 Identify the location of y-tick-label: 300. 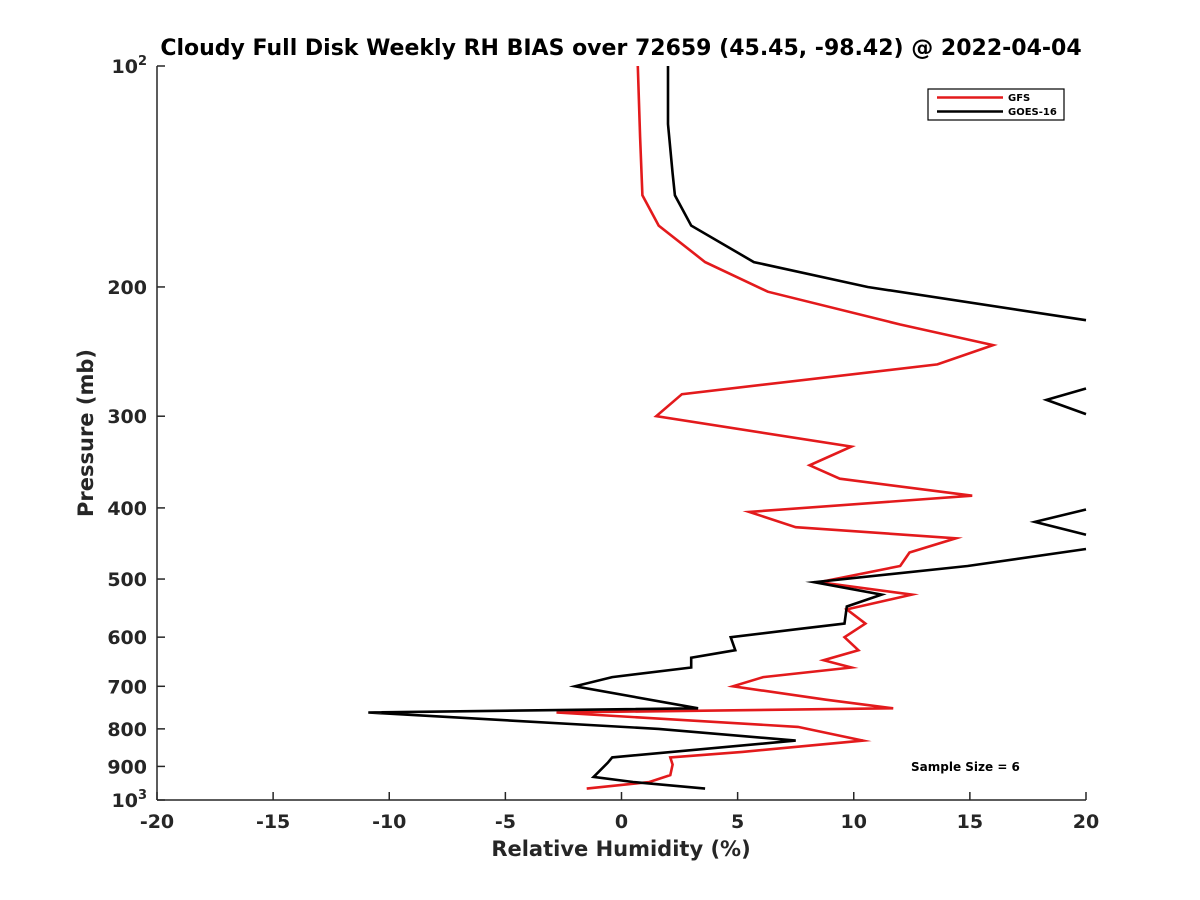
(127, 417).